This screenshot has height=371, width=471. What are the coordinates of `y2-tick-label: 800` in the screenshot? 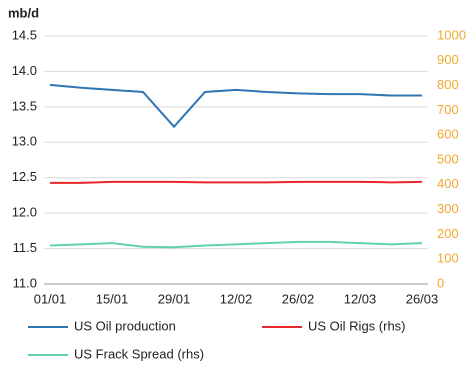 It's located at (448, 84).